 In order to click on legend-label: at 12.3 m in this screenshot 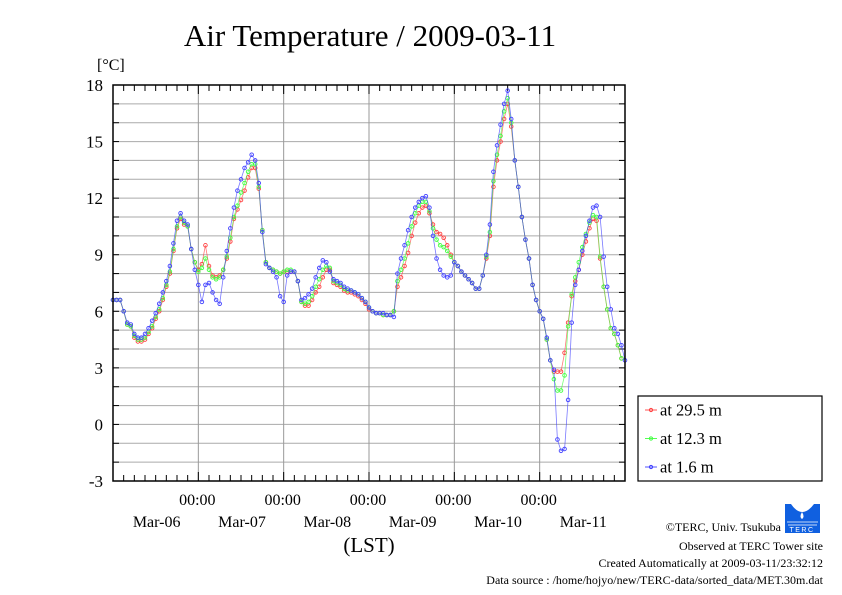, I will do `click(691, 438)`.